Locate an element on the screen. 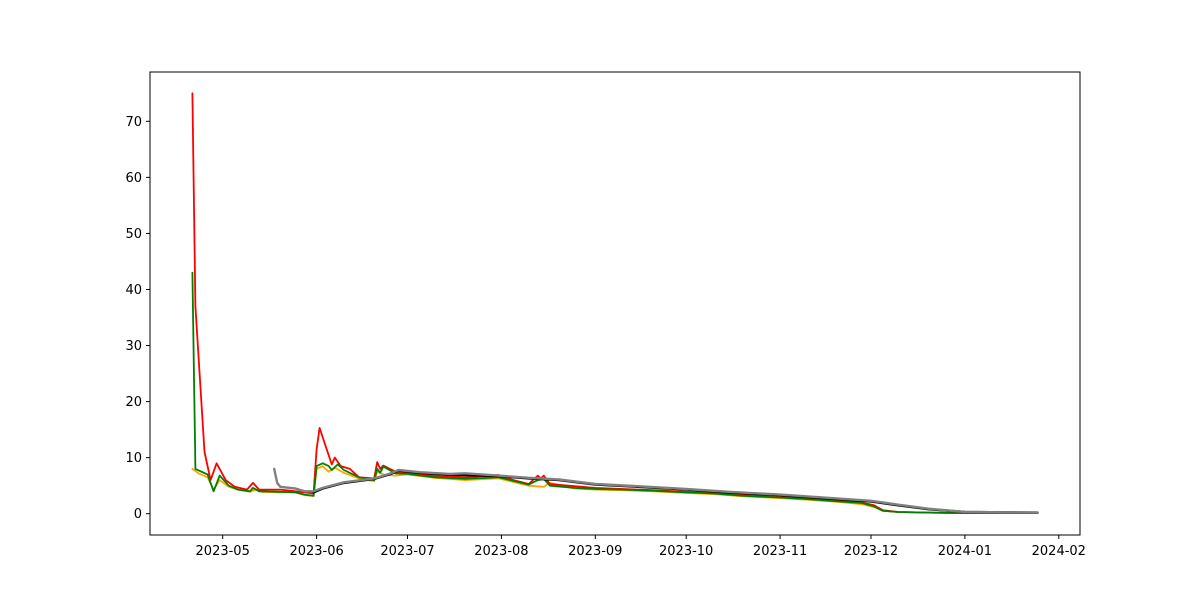  x-tick-label: 2023-06 is located at coordinates (316, 551).